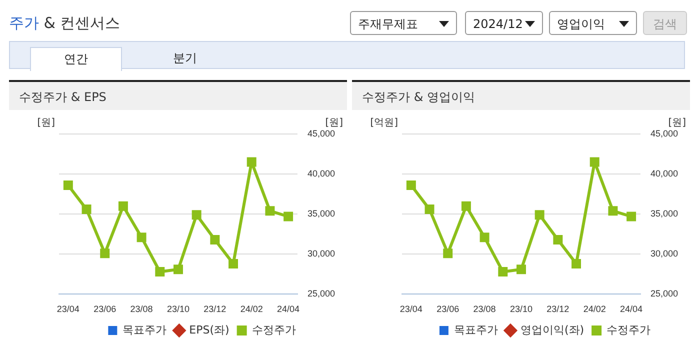 The image size is (695, 349). I want to click on chart-title: 수정주가 & 영업이익, so click(521, 95).